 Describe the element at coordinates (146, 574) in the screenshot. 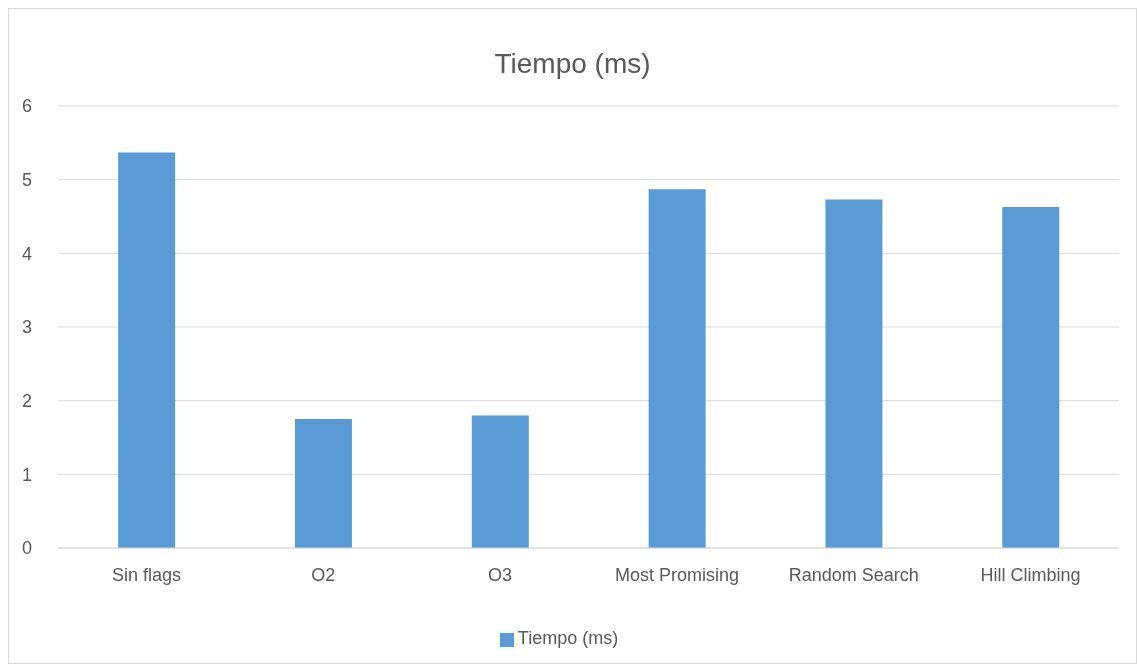

I see `x-tick-label: Sin flags` at that location.